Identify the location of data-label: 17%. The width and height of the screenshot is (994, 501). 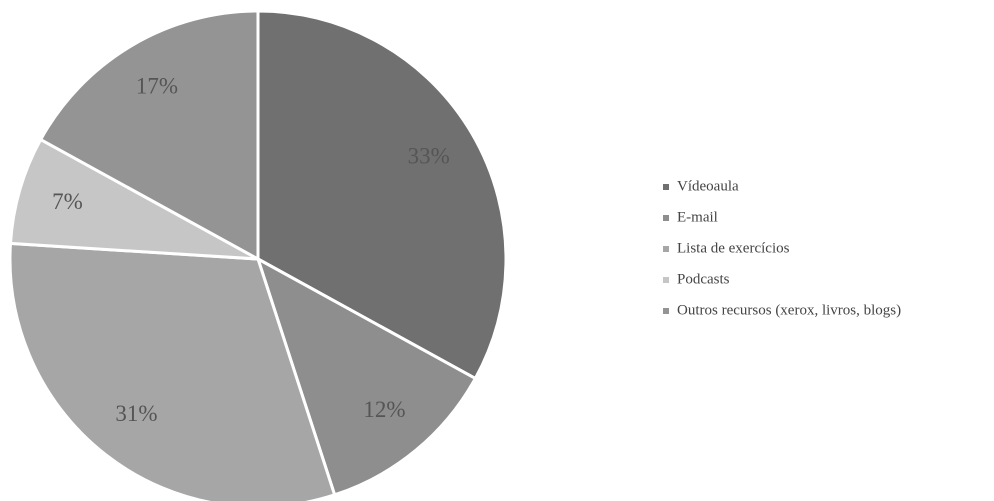
(157, 86).